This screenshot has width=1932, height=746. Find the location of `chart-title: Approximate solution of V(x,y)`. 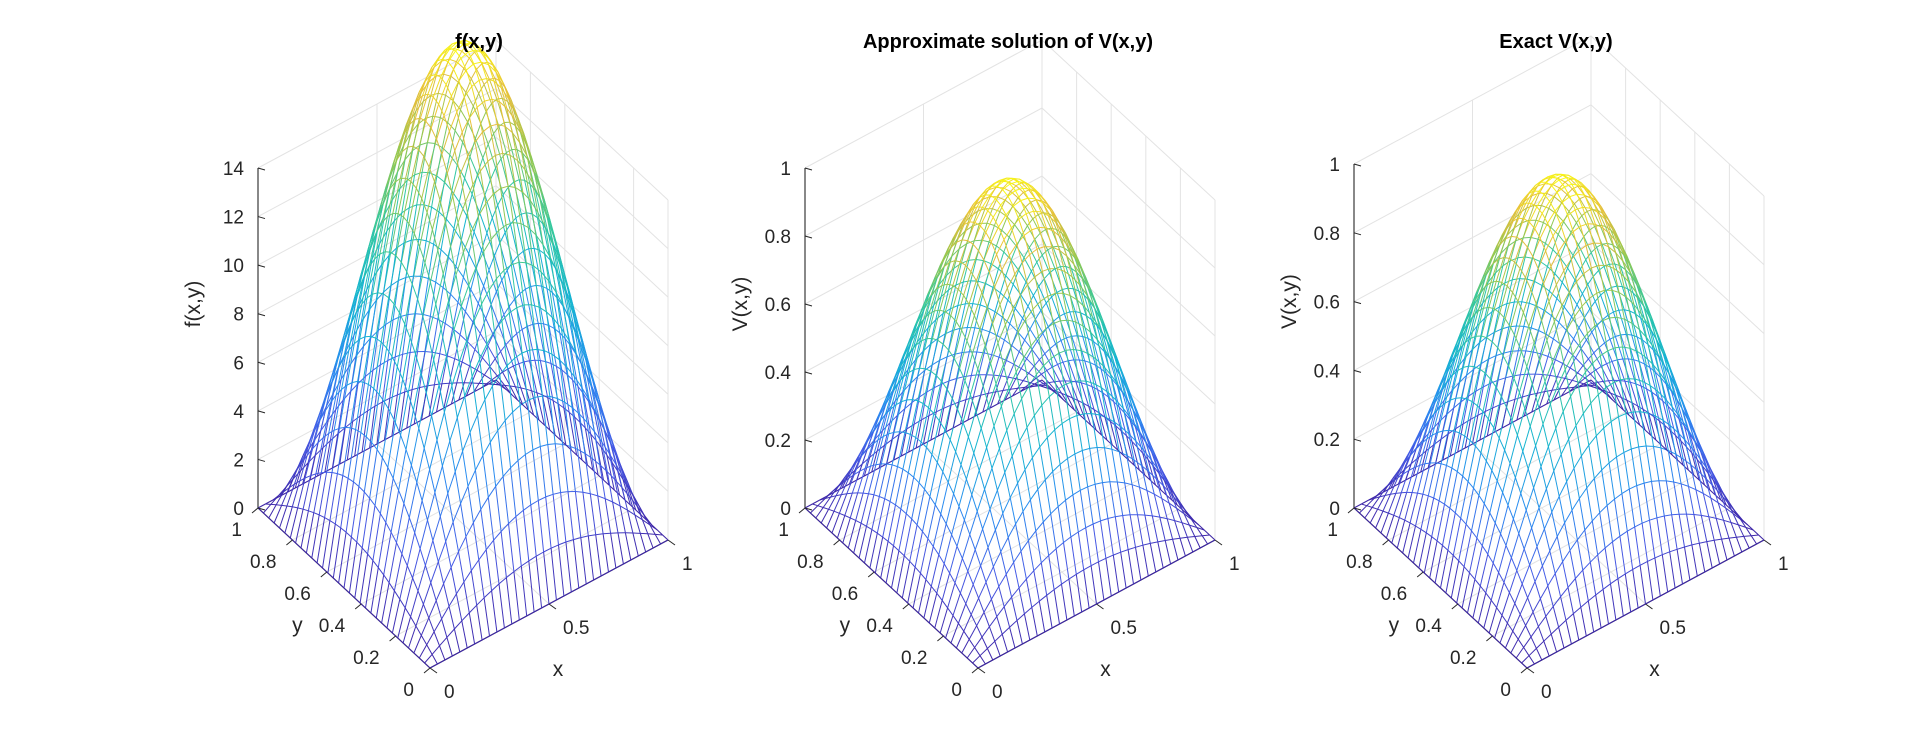

chart-title: Approximate solution of V(x,y) is located at coordinates (1008, 42).